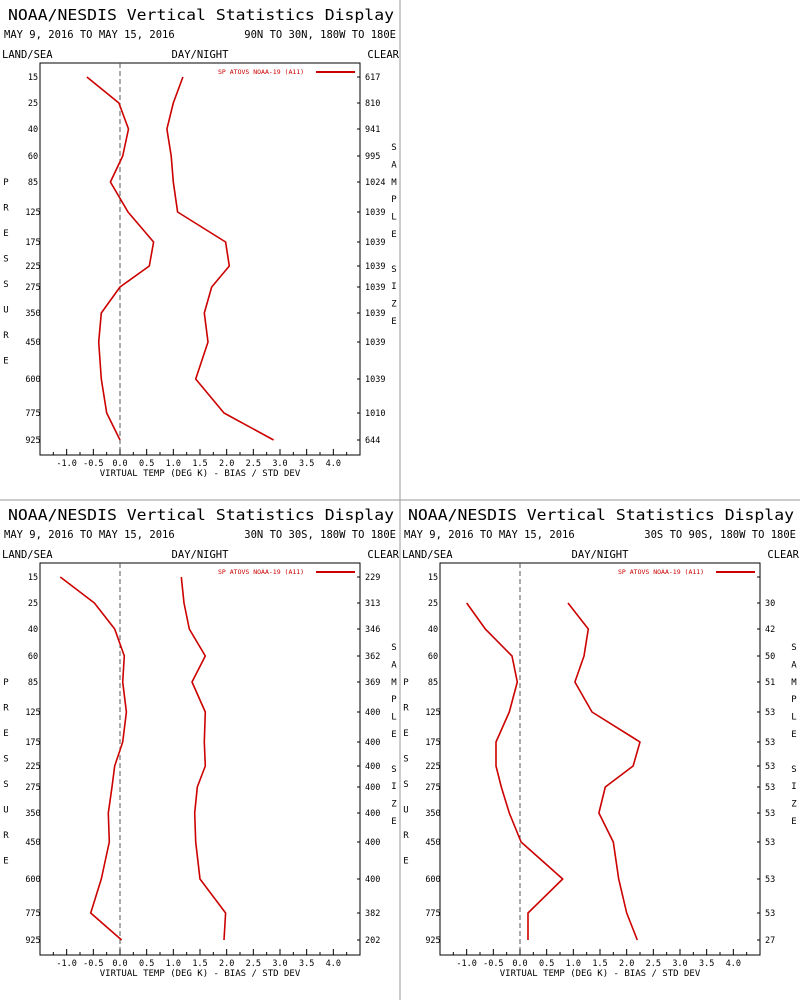 This screenshot has width=800, height=1000. Describe the element at coordinates (372, 657) in the screenshot. I see `sample-size-label: 362` at that location.